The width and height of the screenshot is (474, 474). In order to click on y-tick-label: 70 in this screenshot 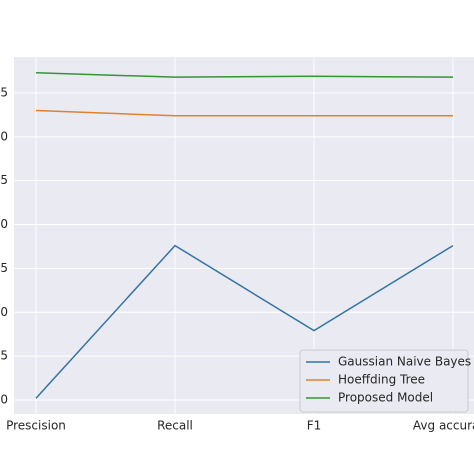, I will do `click(4, 312)`.